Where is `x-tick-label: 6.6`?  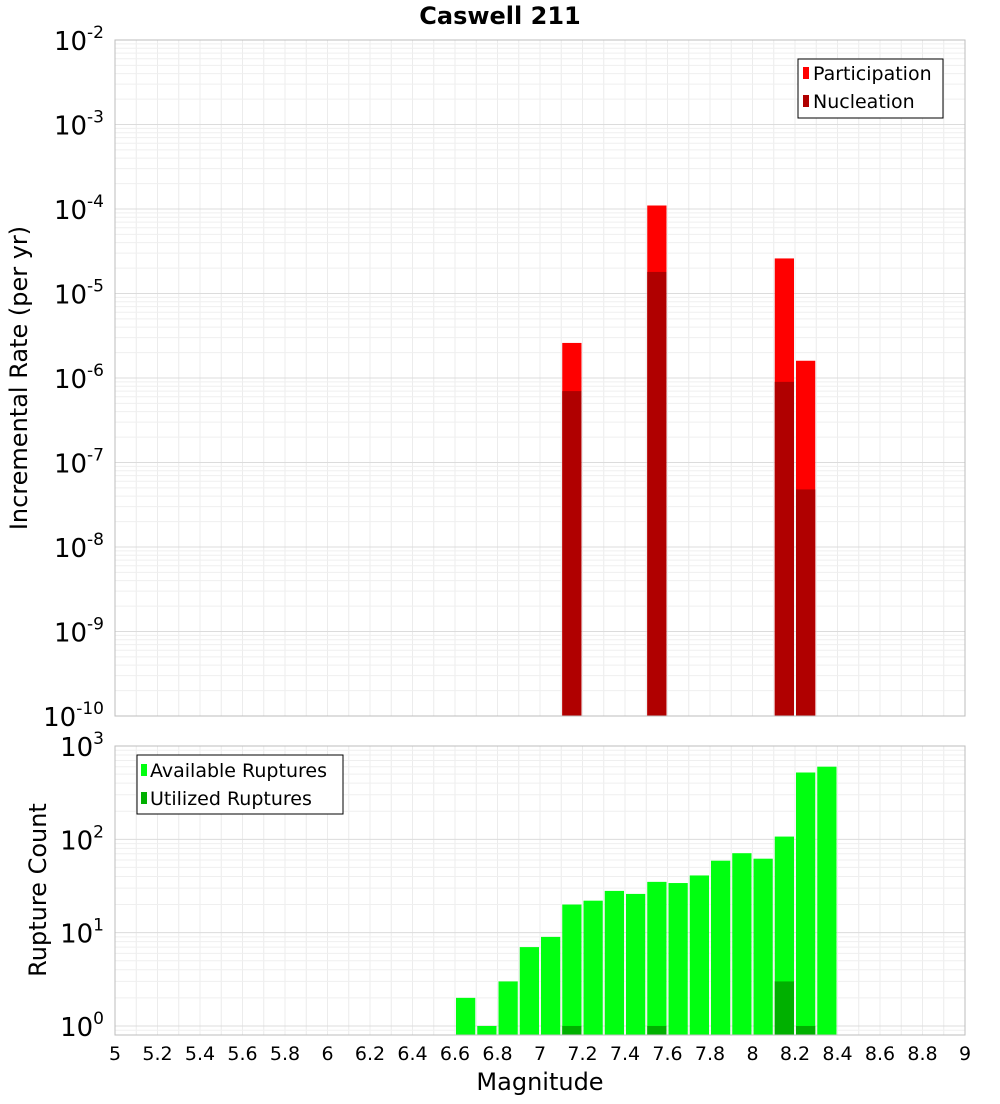 x-tick-label: 6.6 is located at coordinates (455, 1054).